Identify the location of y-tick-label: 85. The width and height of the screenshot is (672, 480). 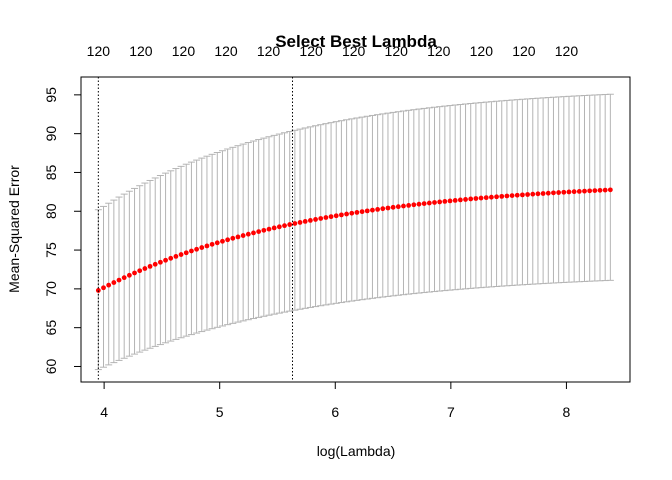
(51, 172).